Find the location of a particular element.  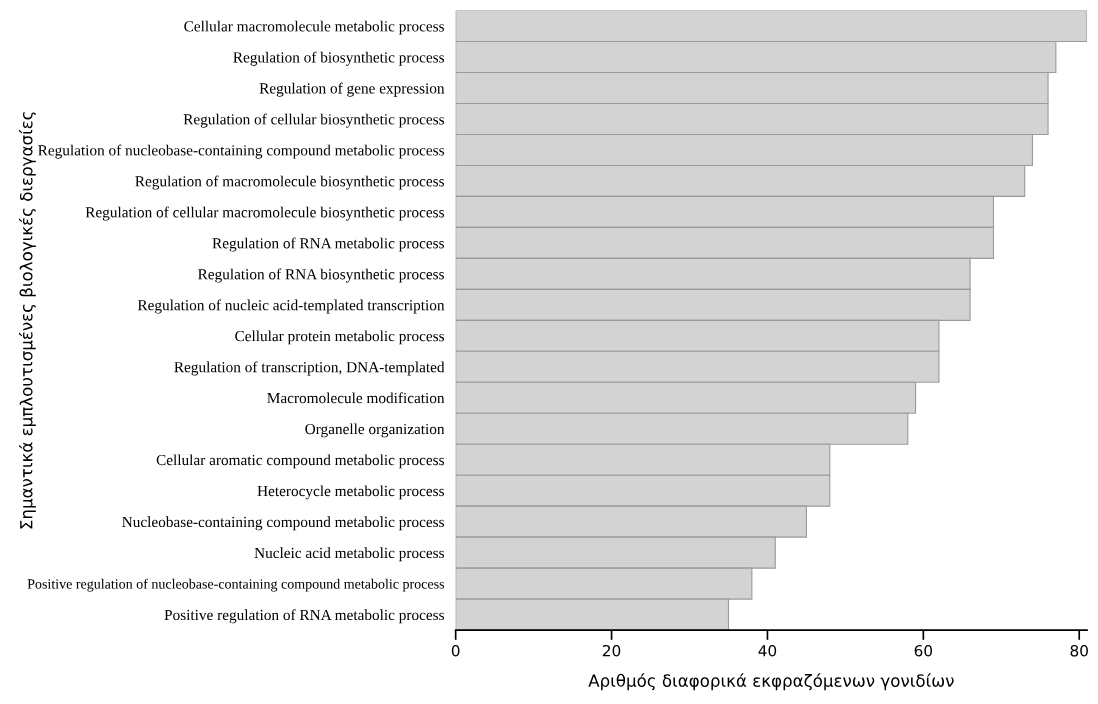

y-axis-title: Σημαντικά εμπλουτισμένες βιολογικές διεργασίες is located at coordinates (27, 320).